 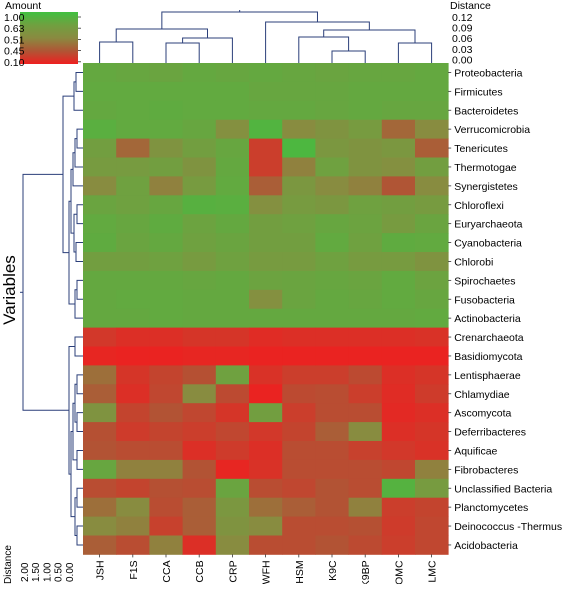 I want to click on top-distance-tick-label: 0.06, so click(x=462, y=39).